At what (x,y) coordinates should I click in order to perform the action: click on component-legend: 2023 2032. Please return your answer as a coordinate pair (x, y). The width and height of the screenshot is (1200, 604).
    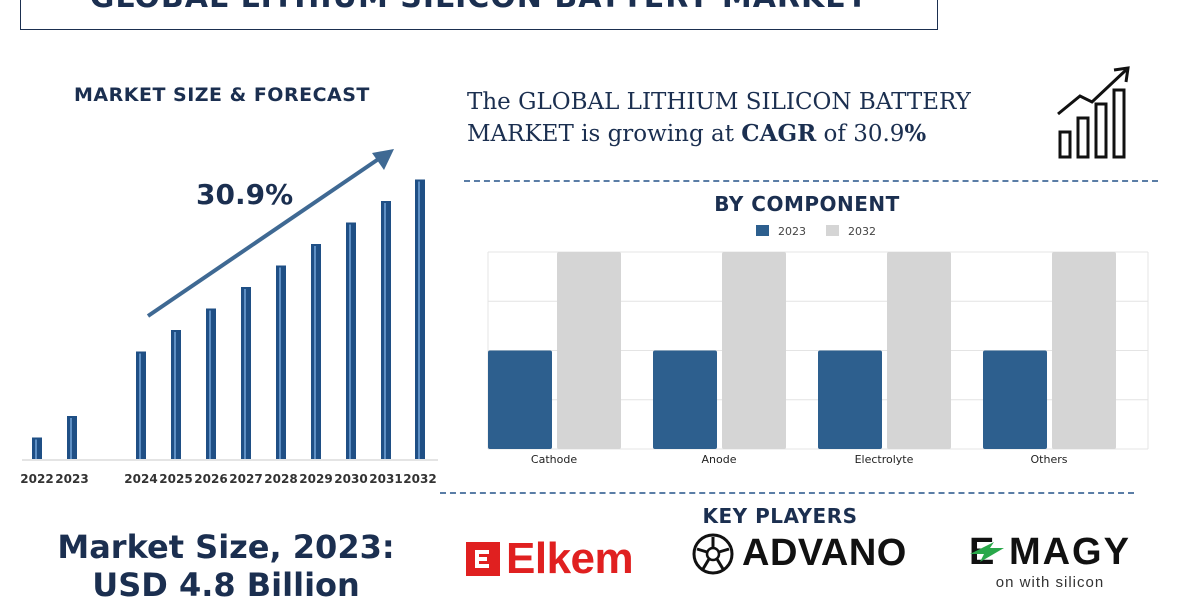
    Looking at the image, I should click on (816, 231).